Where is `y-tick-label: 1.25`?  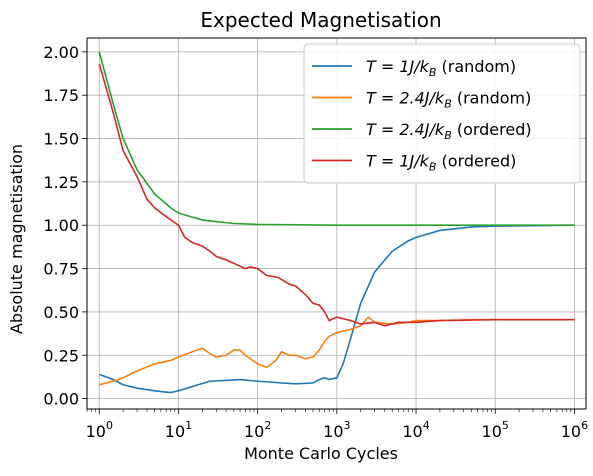
y-tick-label: 1.25 is located at coordinates (61, 182).